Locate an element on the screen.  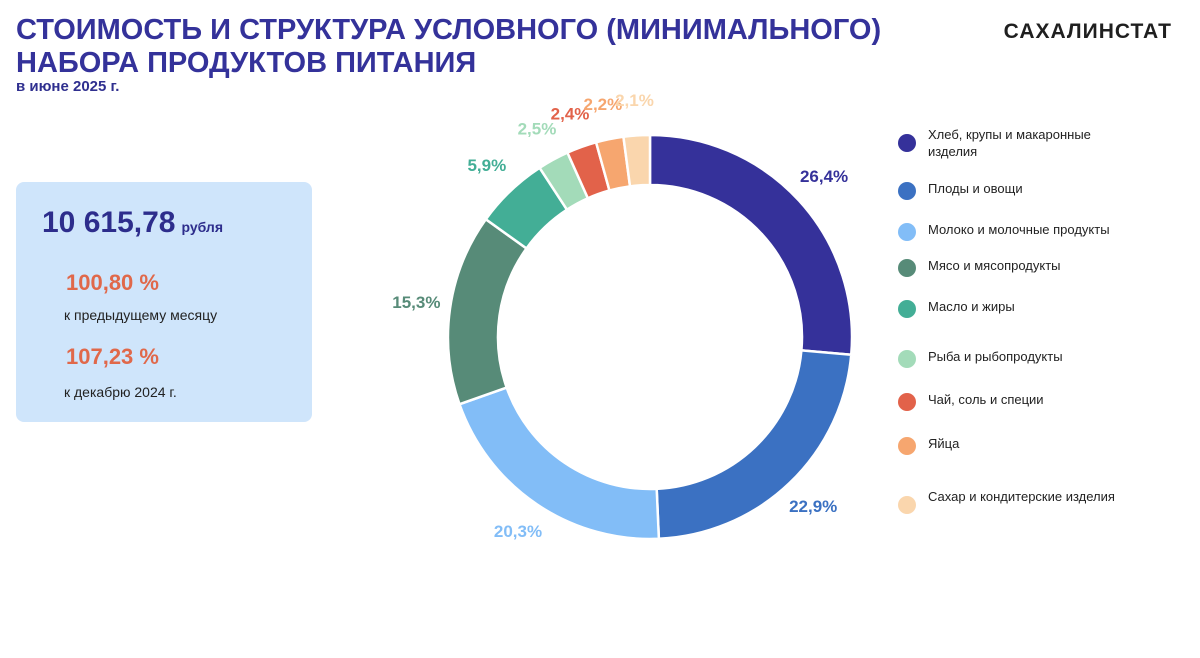
total-cost-unit: рубля is located at coordinates (202, 227).